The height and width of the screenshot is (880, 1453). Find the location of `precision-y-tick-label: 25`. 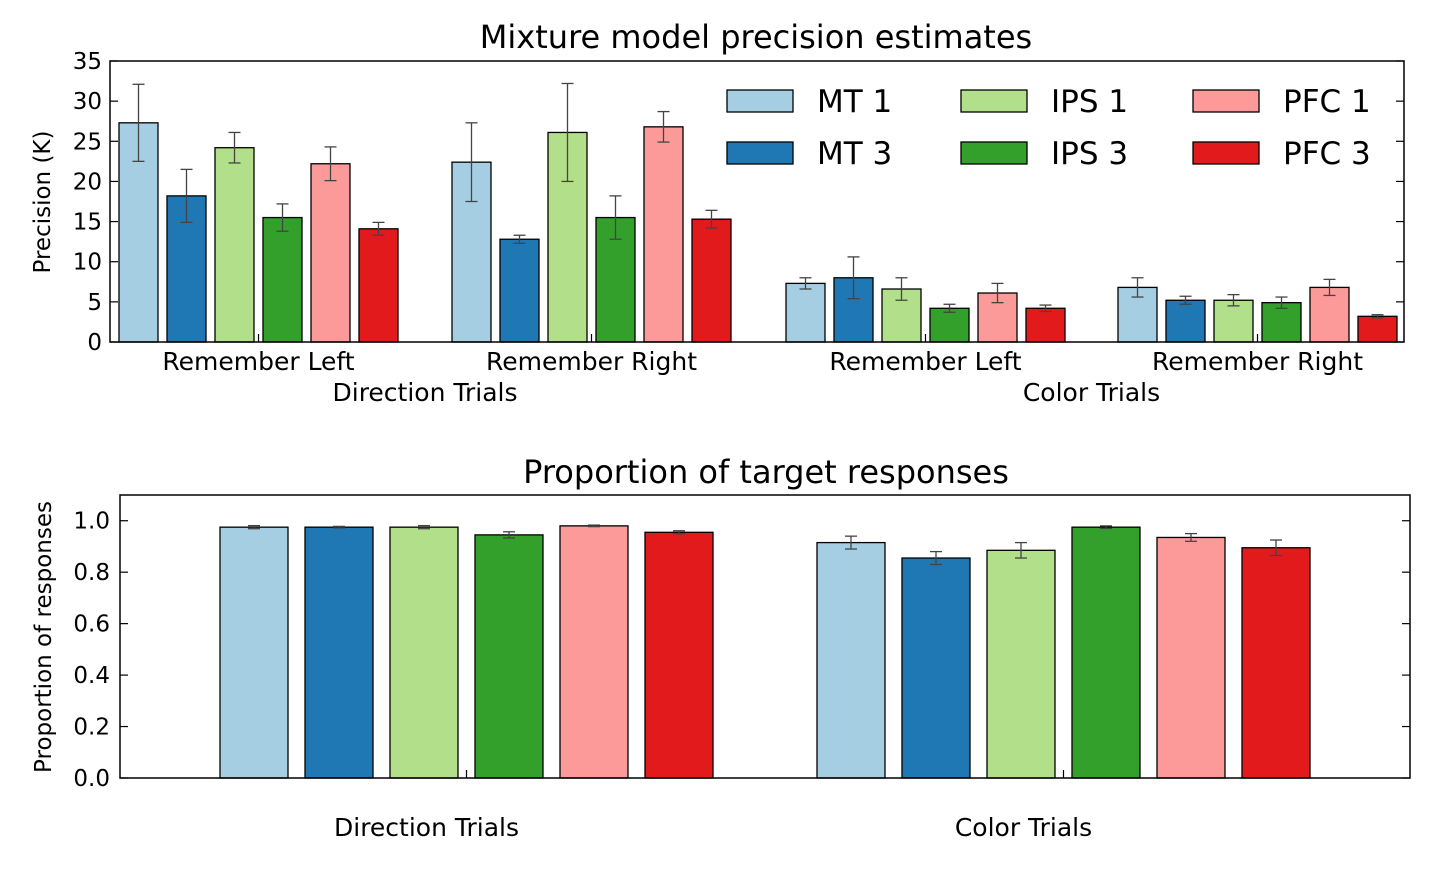

precision-y-tick-label: 25 is located at coordinates (87, 142).